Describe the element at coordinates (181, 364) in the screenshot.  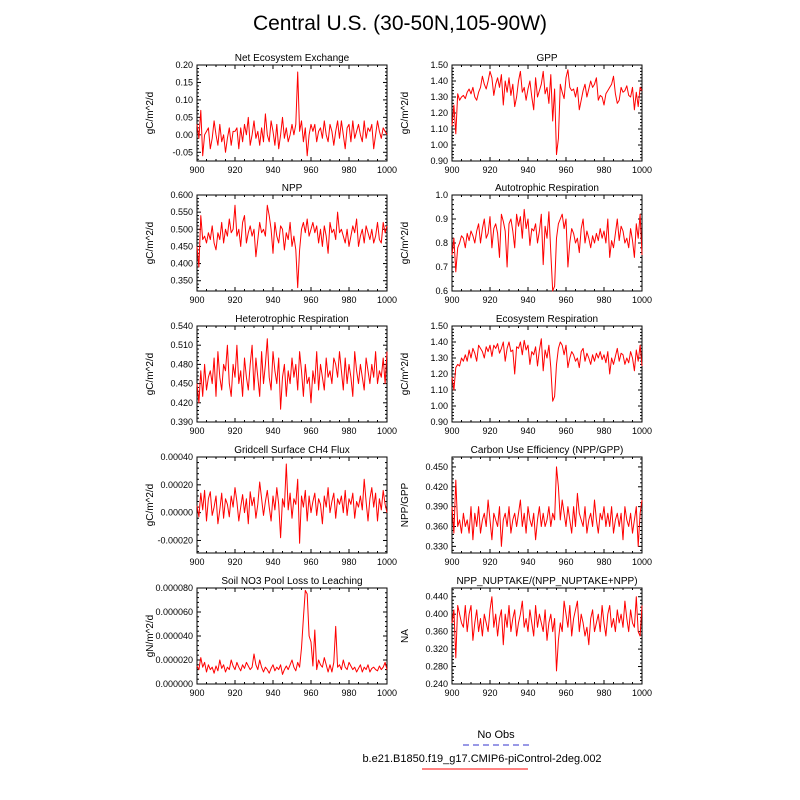
I see `y-tick-label: 0.480` at that location.